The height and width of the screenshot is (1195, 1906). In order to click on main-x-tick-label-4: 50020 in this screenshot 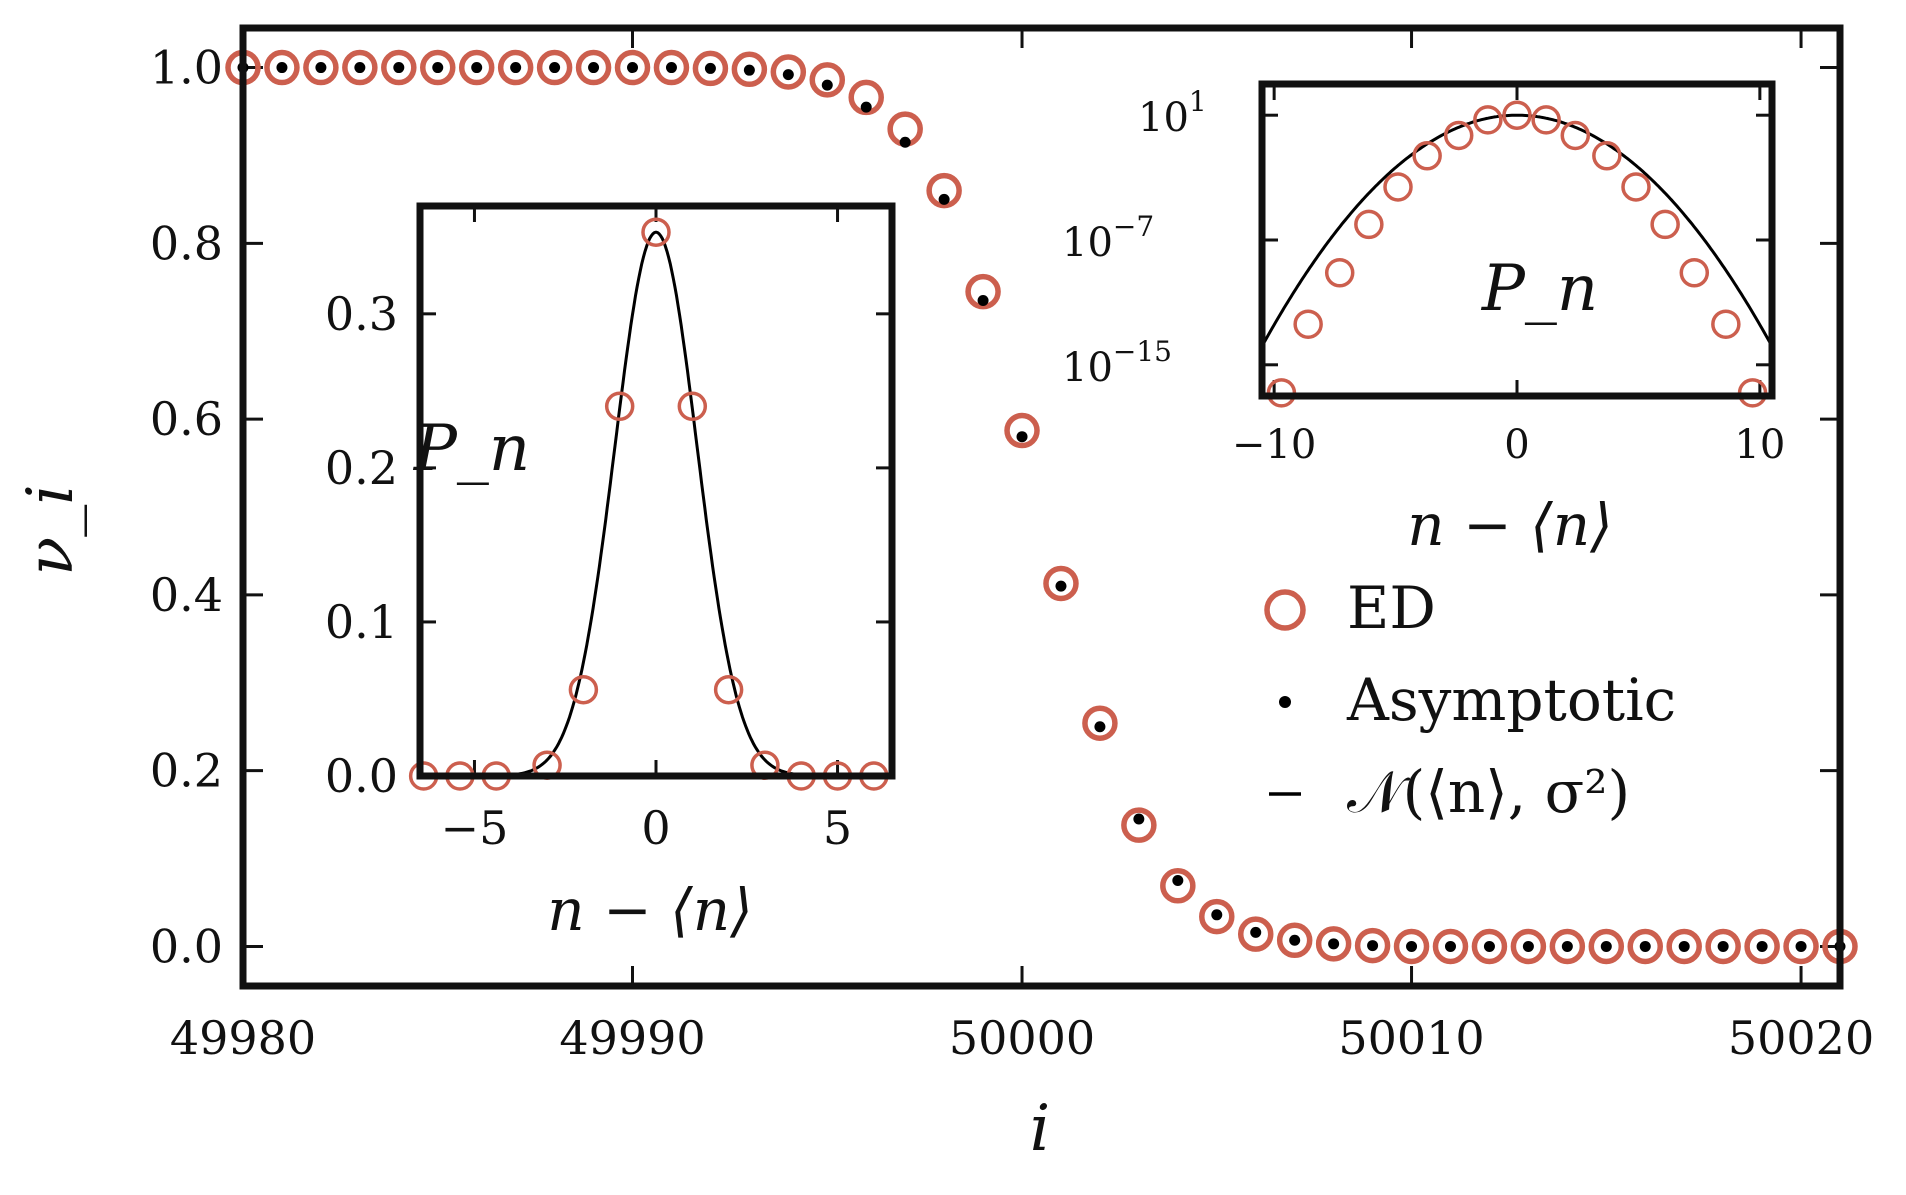, I will do `click(1801, 1038)`.